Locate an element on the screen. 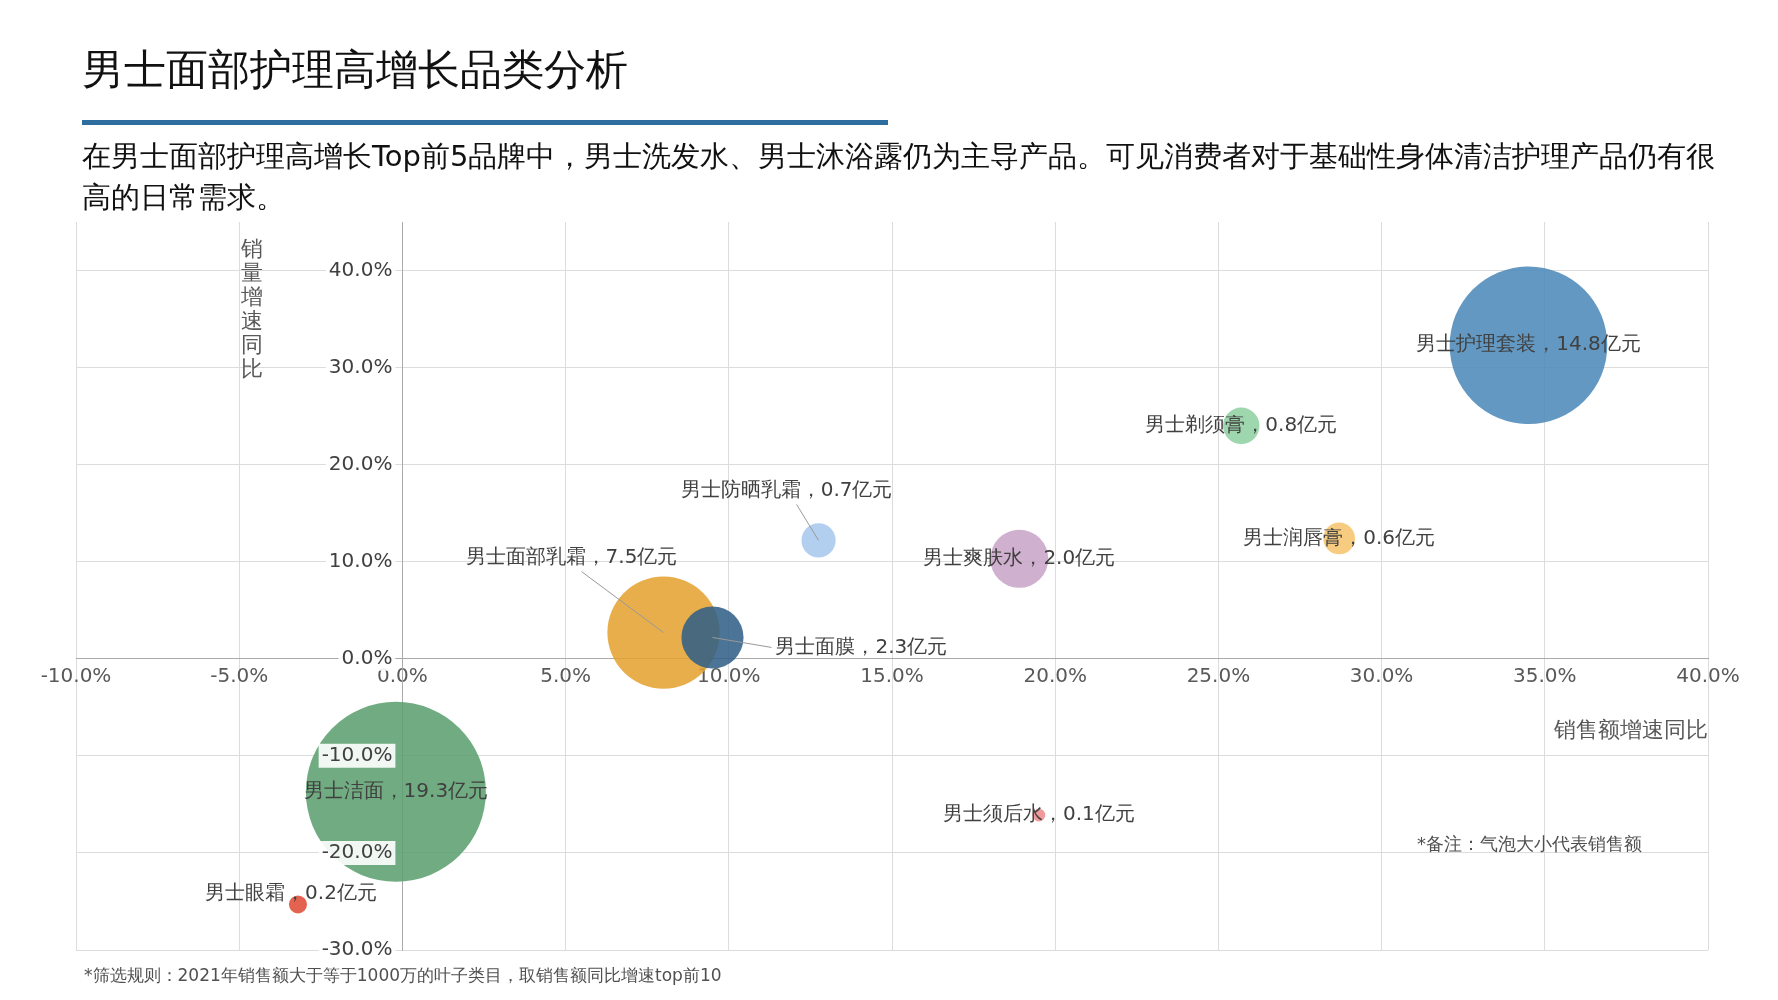 This screenshot has height=1000, width=1778. x-tick-label: 35.0% is located at coordinates (1545, 675).